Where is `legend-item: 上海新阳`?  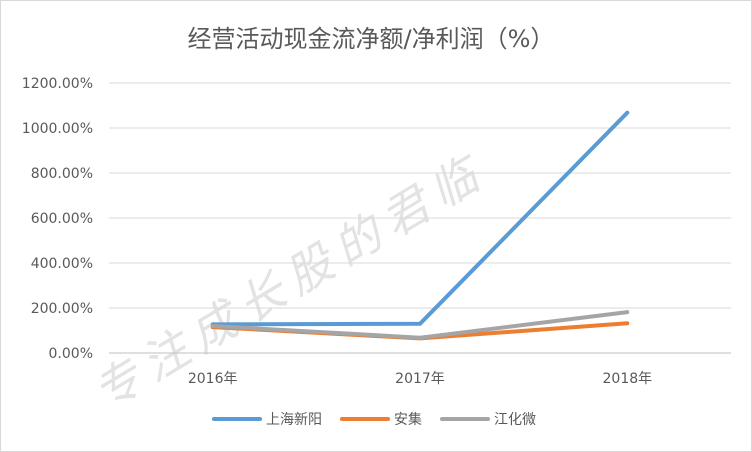
legend-item: 上海新阳 is located at coordinates (267, 420).